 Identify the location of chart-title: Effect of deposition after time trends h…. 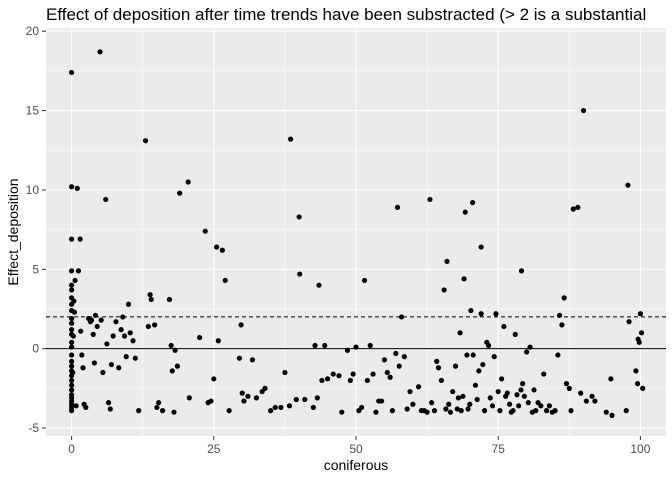
(346, 14).